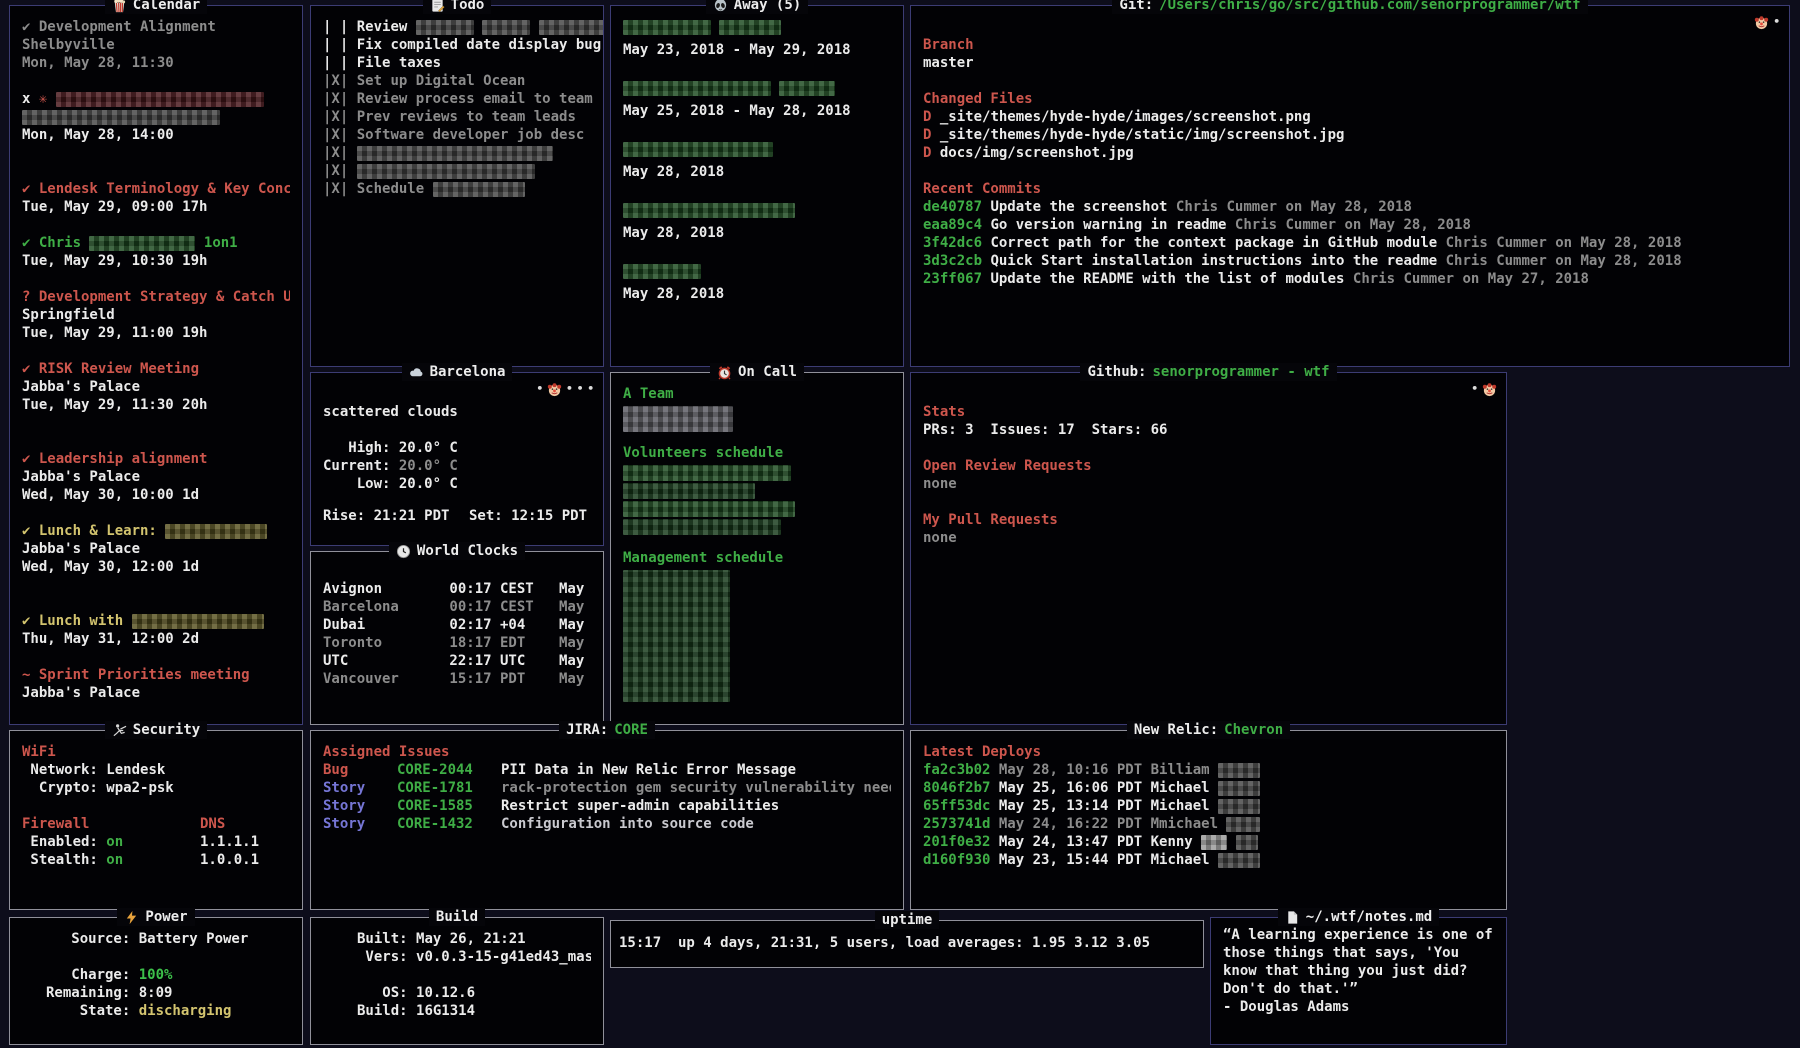 The width and height of the screenshot is (1800, 1048). What do you see at coordinates (1208, 860) in the screenshot?
I see `deploy-row: d160f930 May 23, 15:44 PDT Michael` at bounding box center [1208, 860].